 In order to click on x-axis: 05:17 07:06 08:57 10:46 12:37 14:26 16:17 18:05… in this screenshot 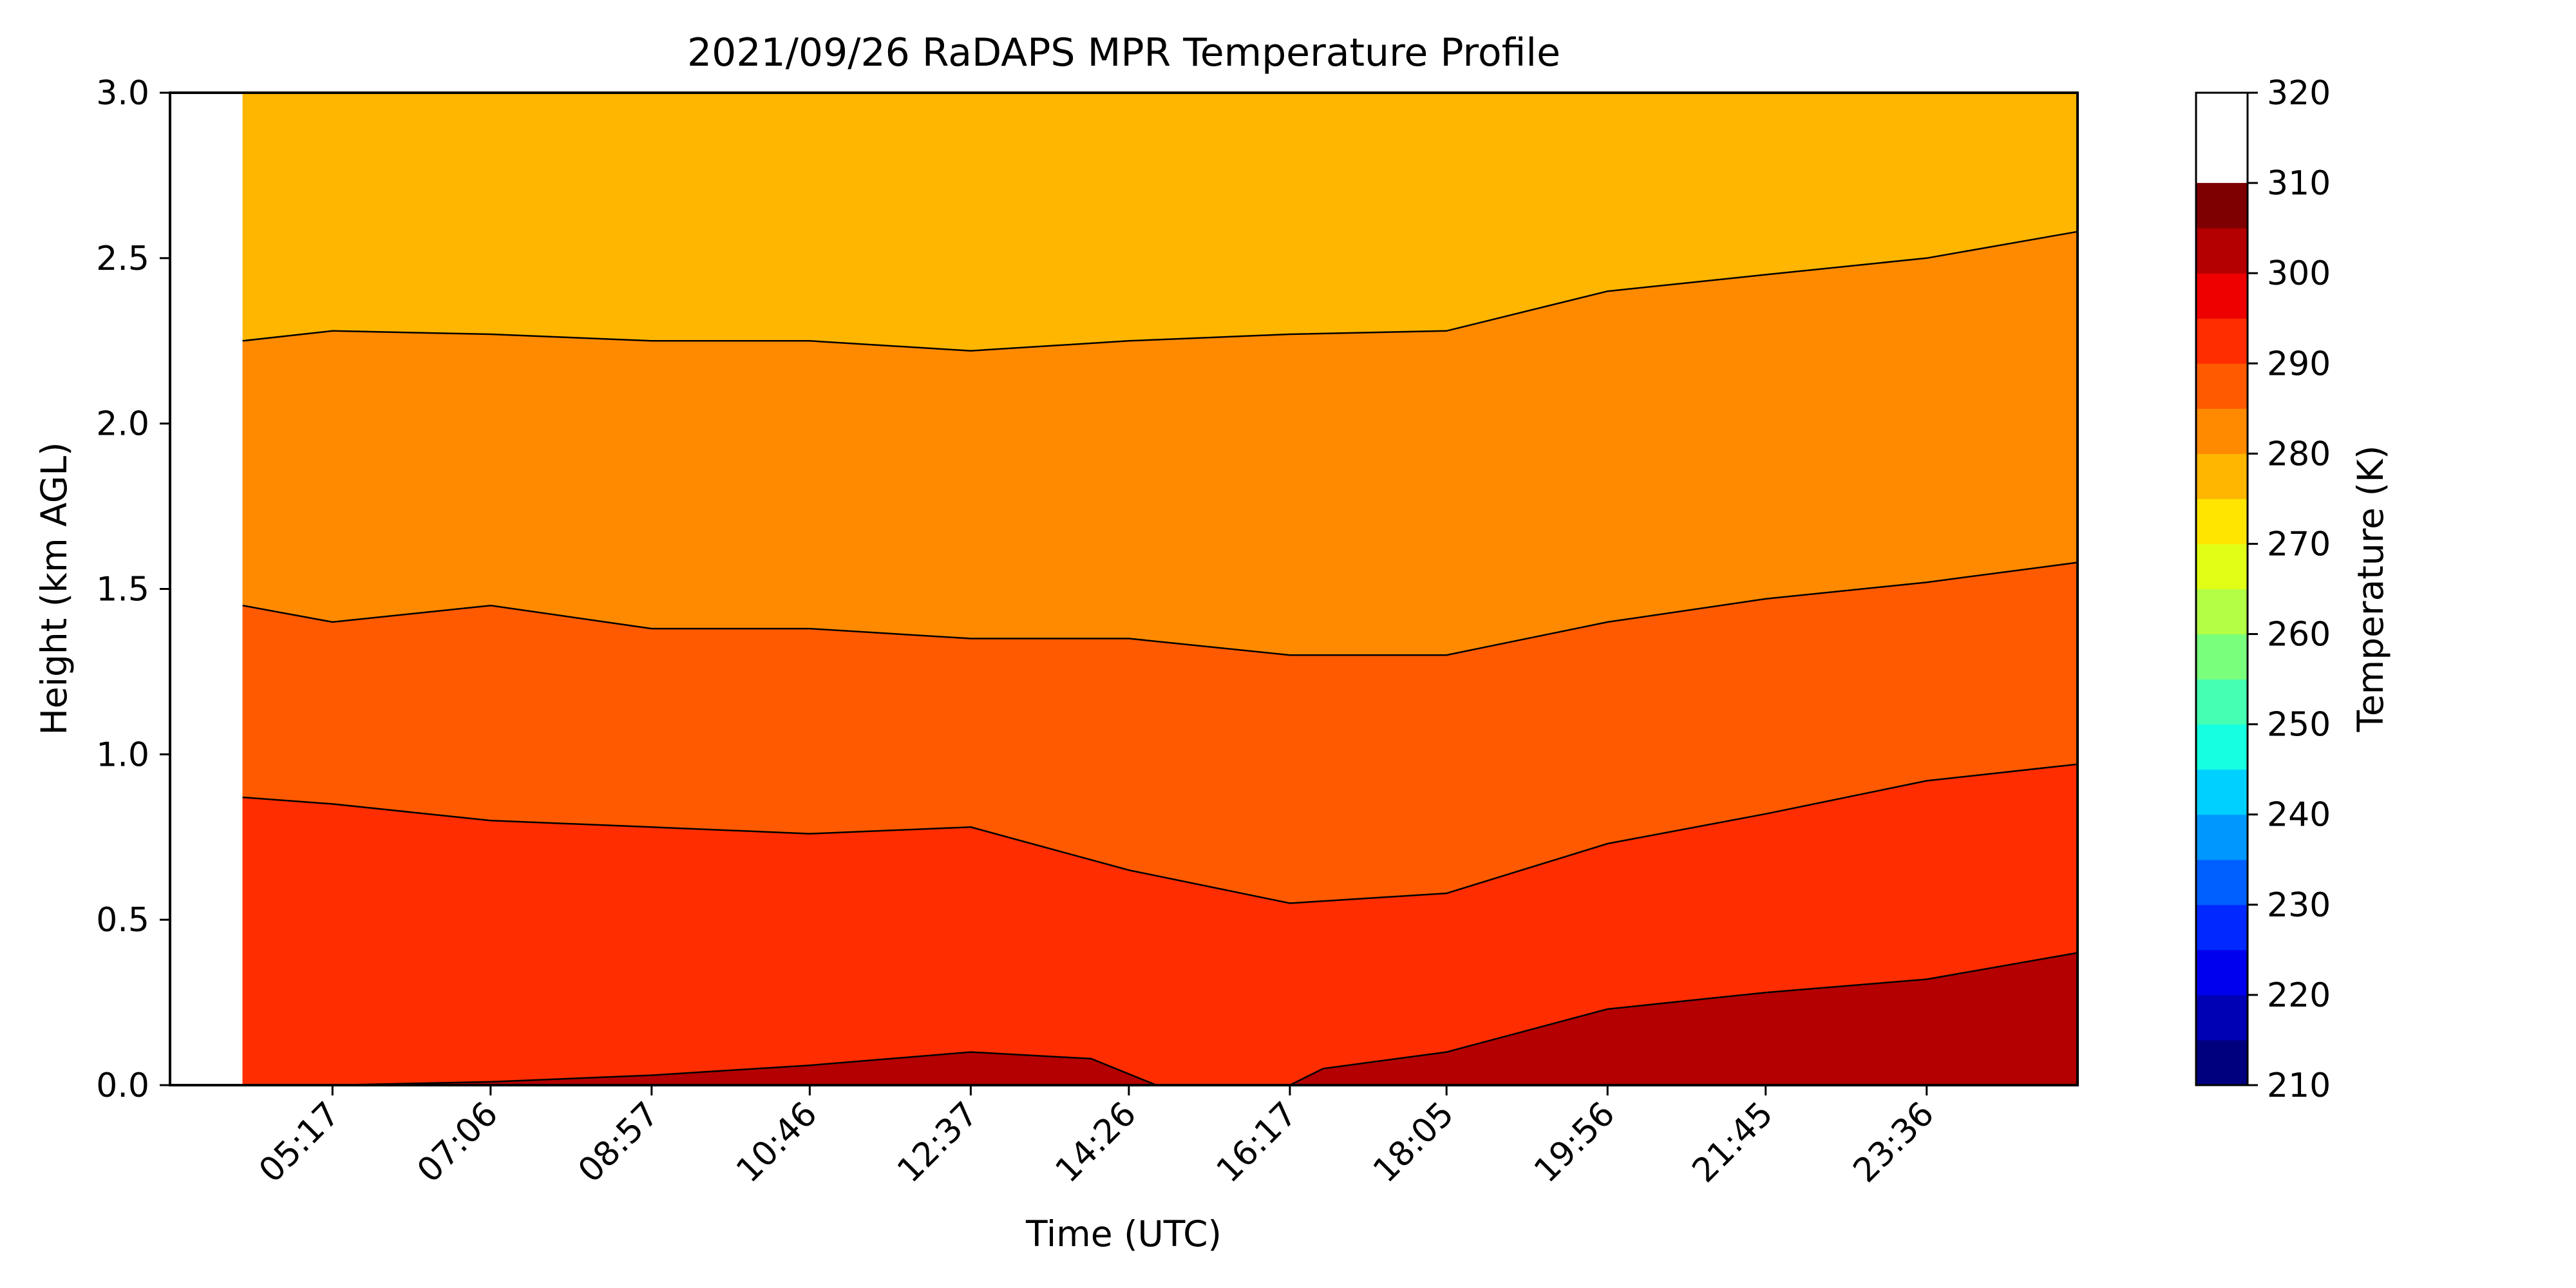, I will do `click(1097, 1137)`.